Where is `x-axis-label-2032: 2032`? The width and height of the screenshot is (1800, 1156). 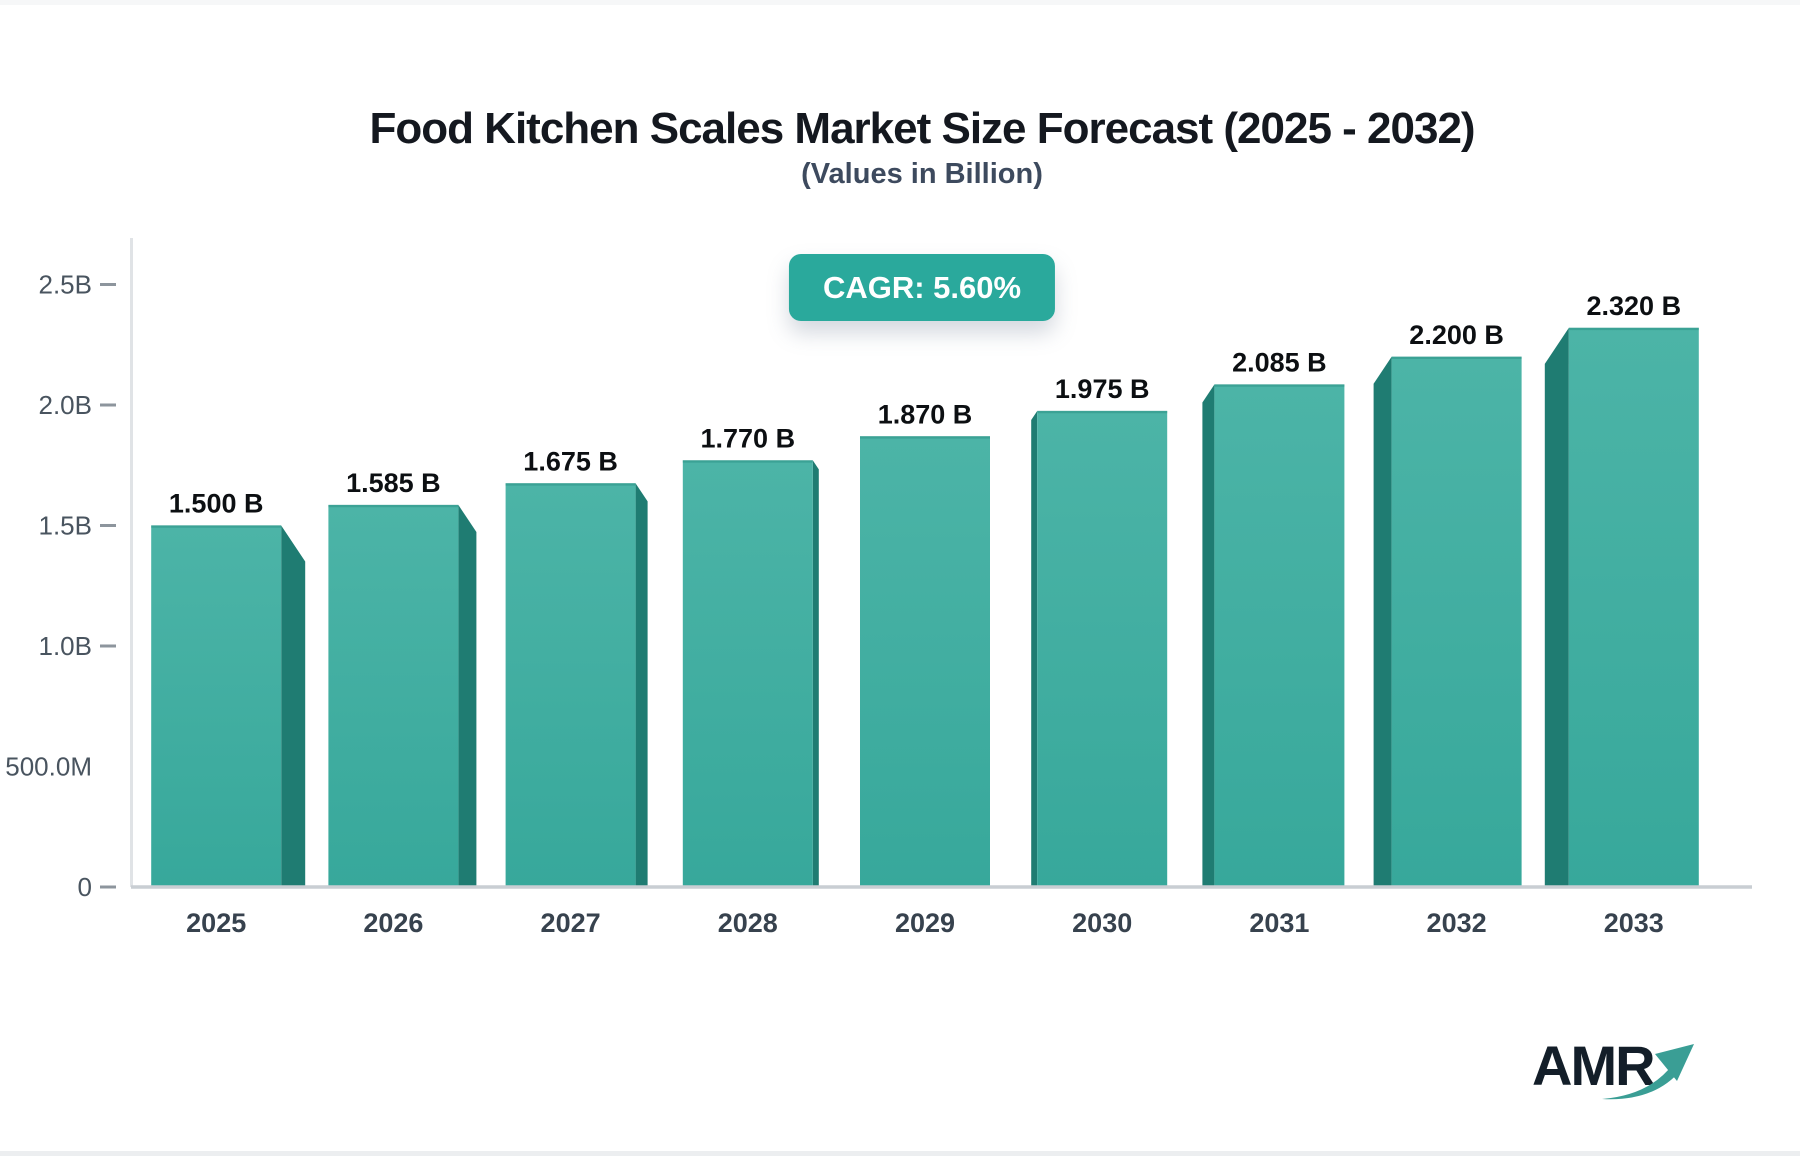 x-axis-label-2032: 2032 is located at coordinates (1457, 923).